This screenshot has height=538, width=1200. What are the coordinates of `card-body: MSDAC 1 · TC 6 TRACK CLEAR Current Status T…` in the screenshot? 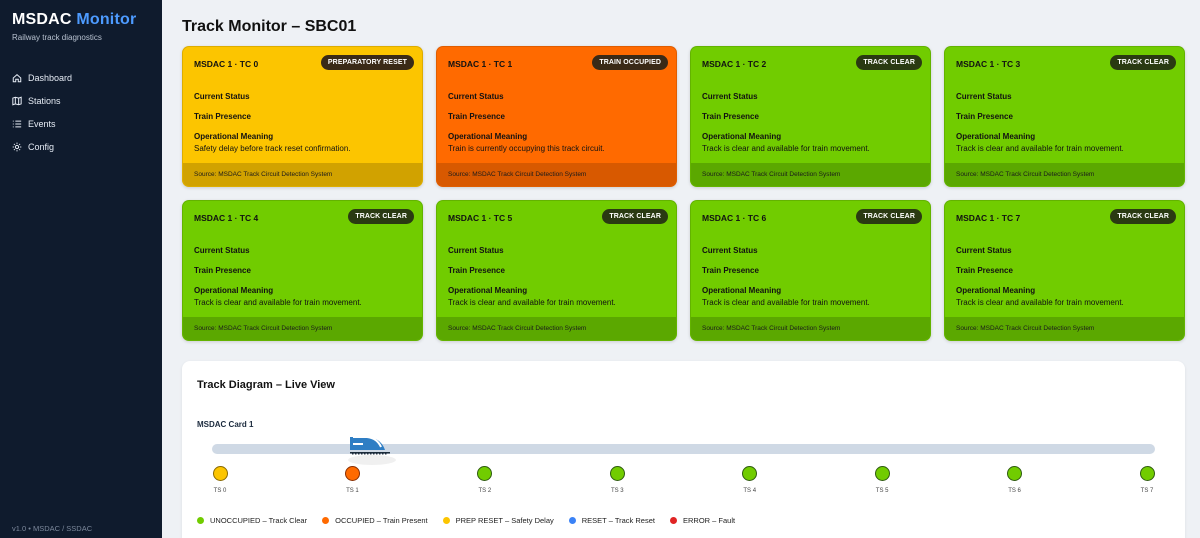 It's located at (810, 259).